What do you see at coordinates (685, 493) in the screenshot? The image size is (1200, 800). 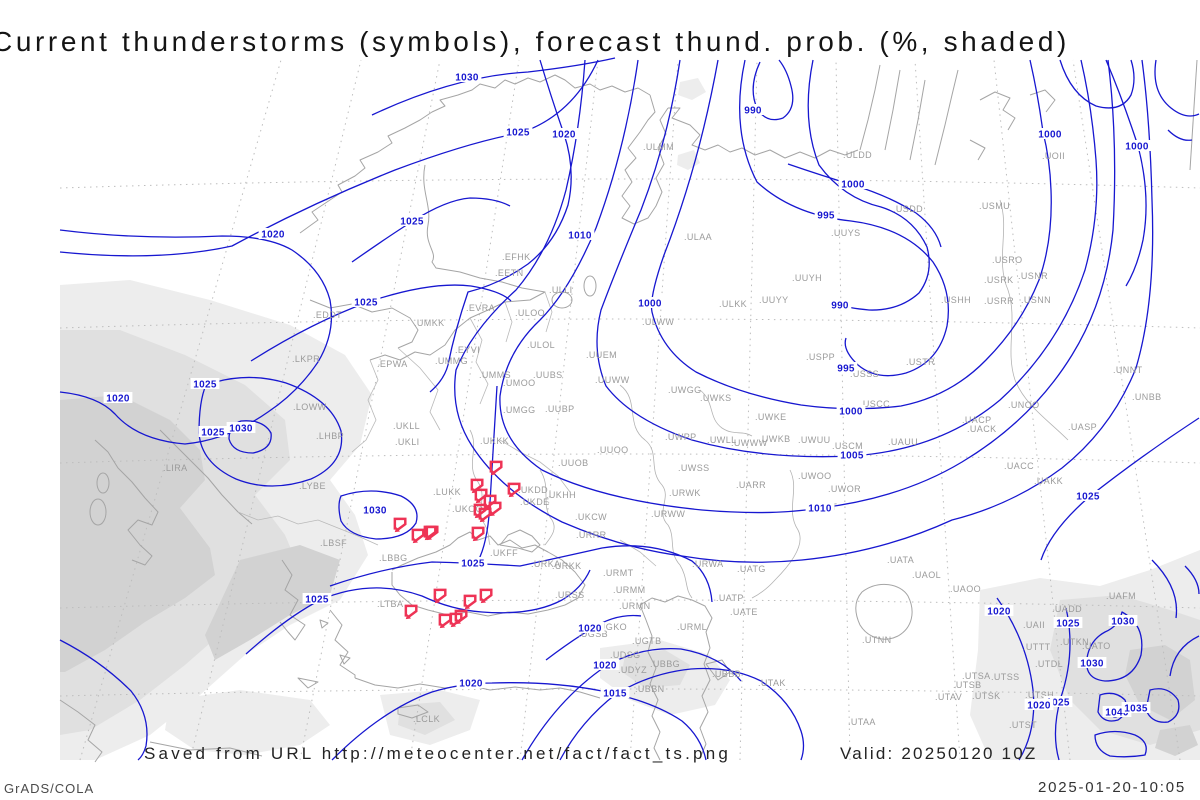 I see `station-label-urwk: .URWK` at bounding box center [685, 493].